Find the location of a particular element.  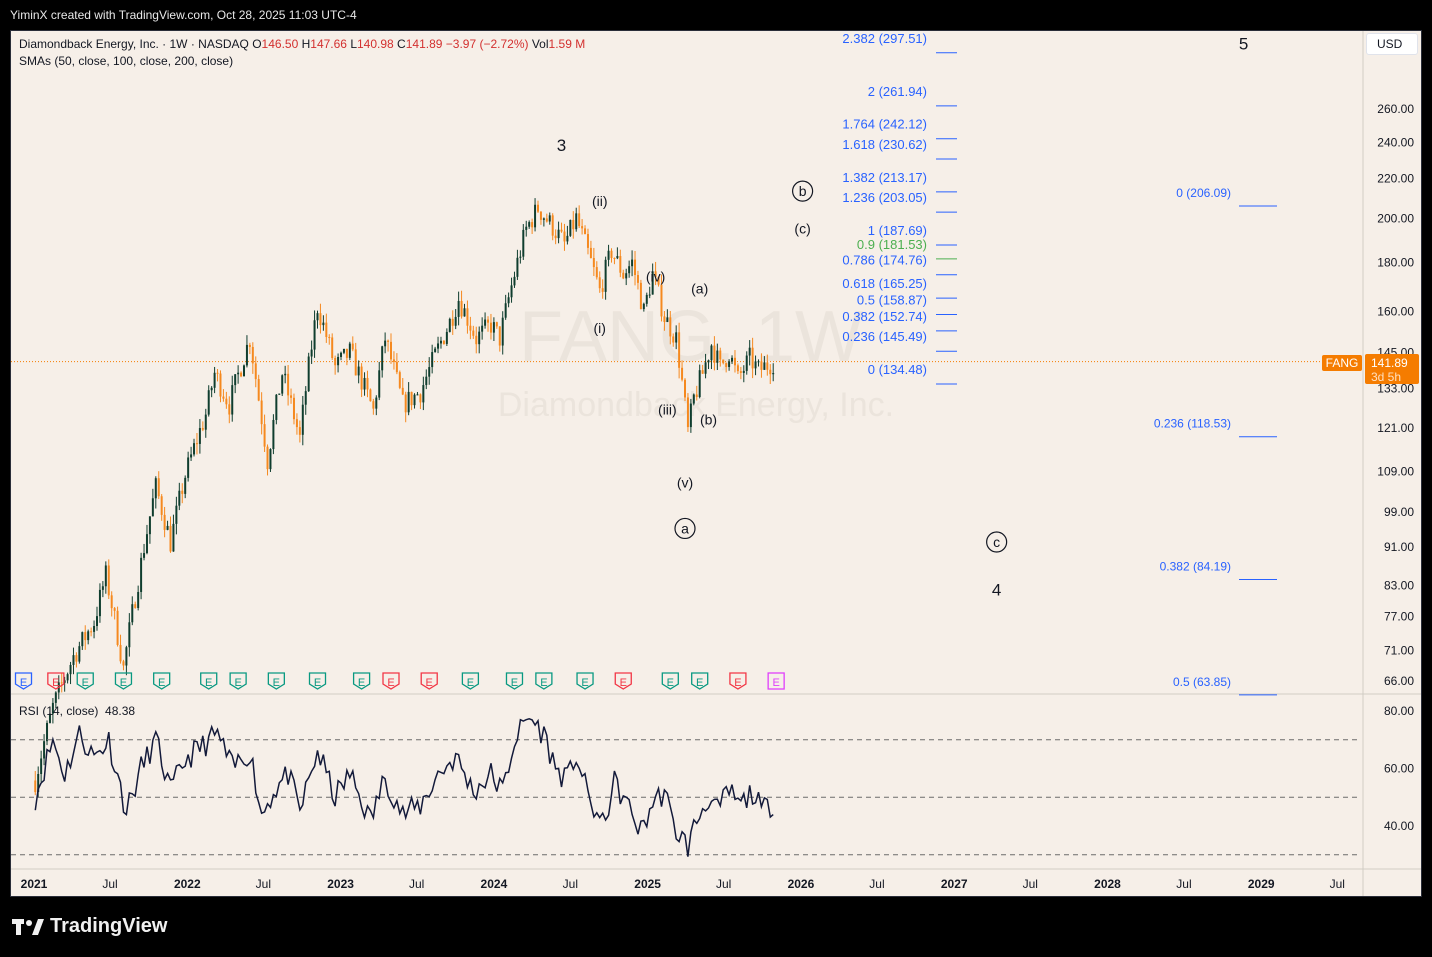

wave-label: (iv) is located at coordinates (655, 276).